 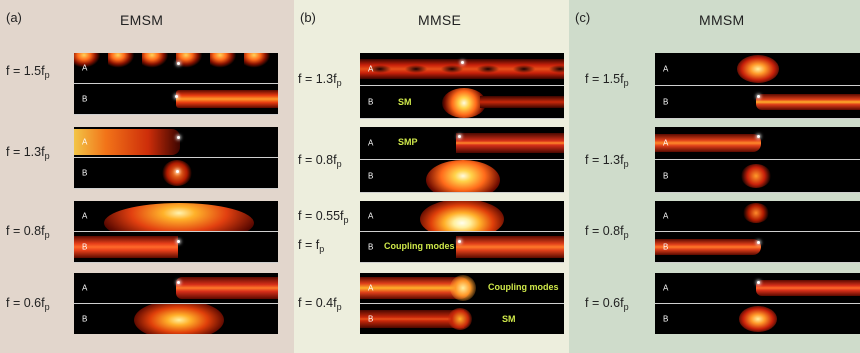 I want to click on freq-value: f = 0.55f, so click(x=321, y=216).